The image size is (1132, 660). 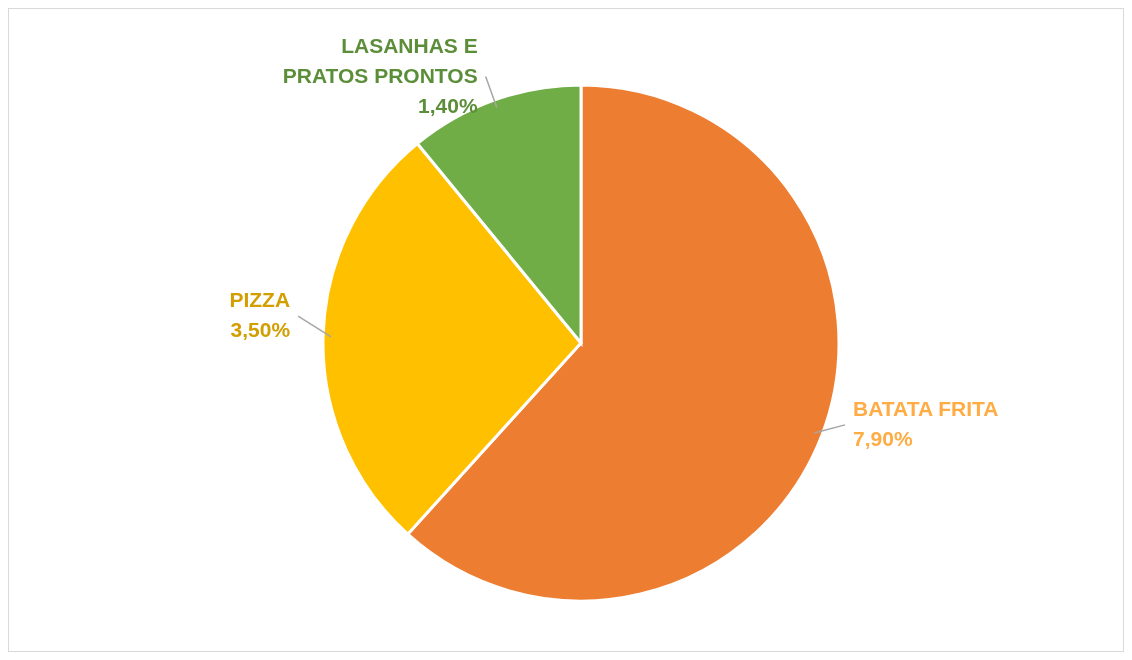 I want to click on data-label: 7,90%, so click(x=883, y=438).